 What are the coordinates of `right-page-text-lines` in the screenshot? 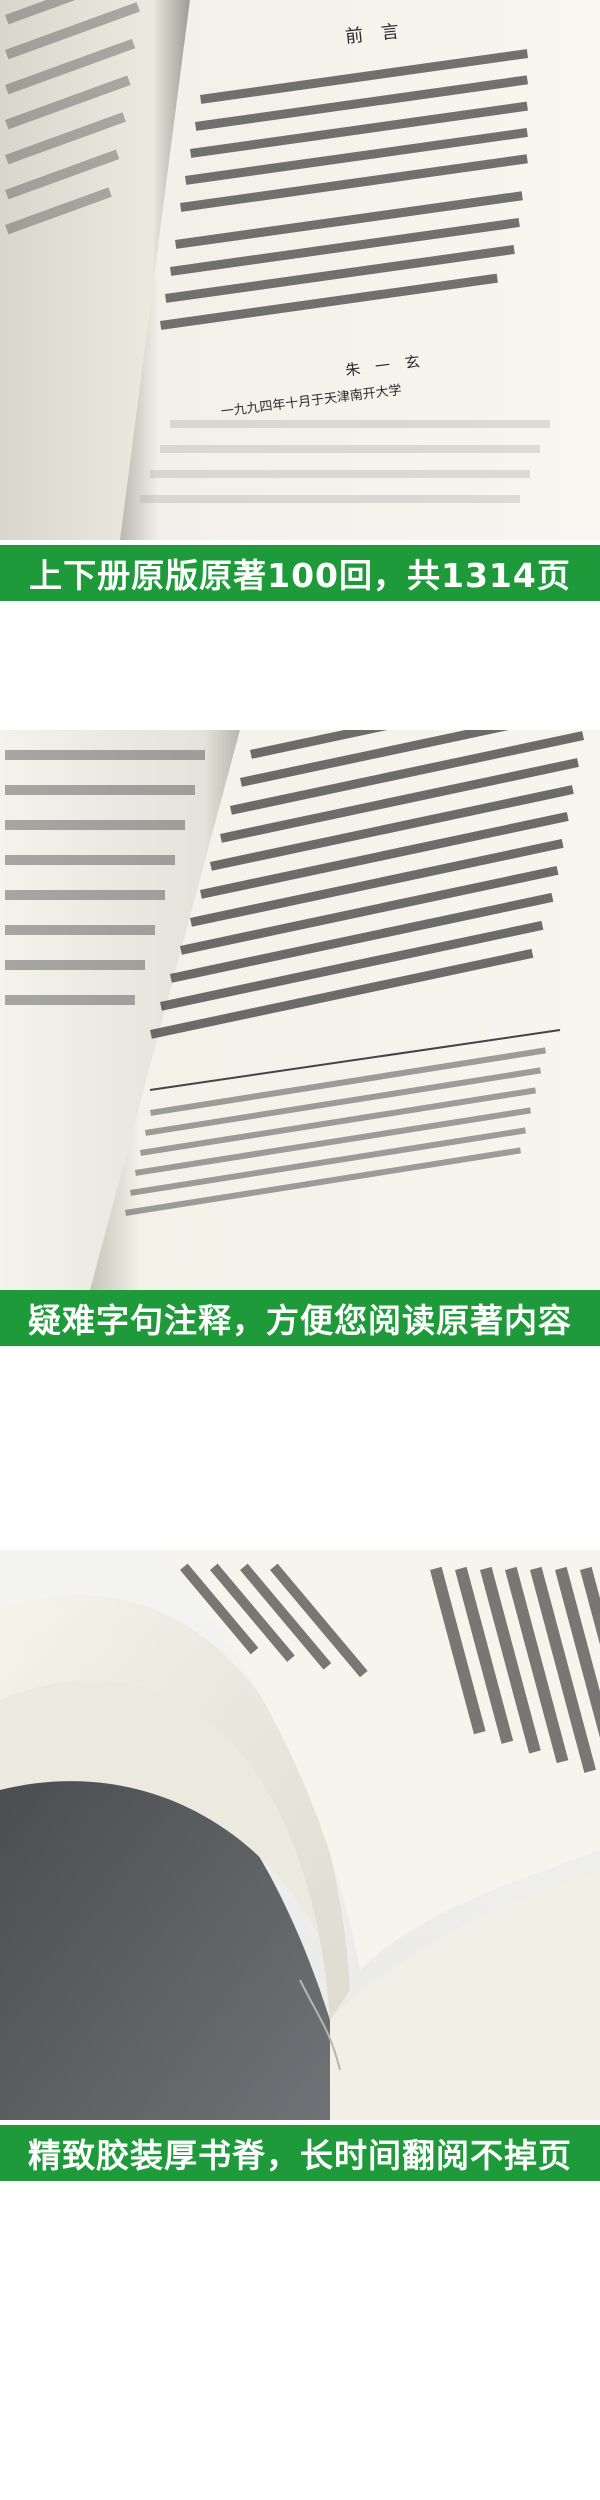 It's located at (344, 189).